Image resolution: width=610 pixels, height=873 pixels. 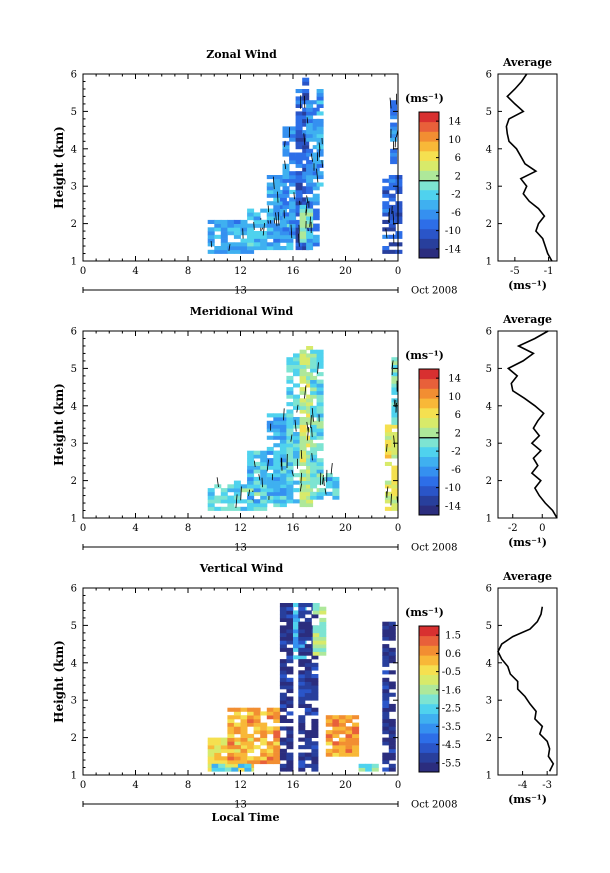 What do you see at coordinates (489, 149) in the screenshot?
I see `average-y-tick-label: 4` at bounding box center [489, 149].